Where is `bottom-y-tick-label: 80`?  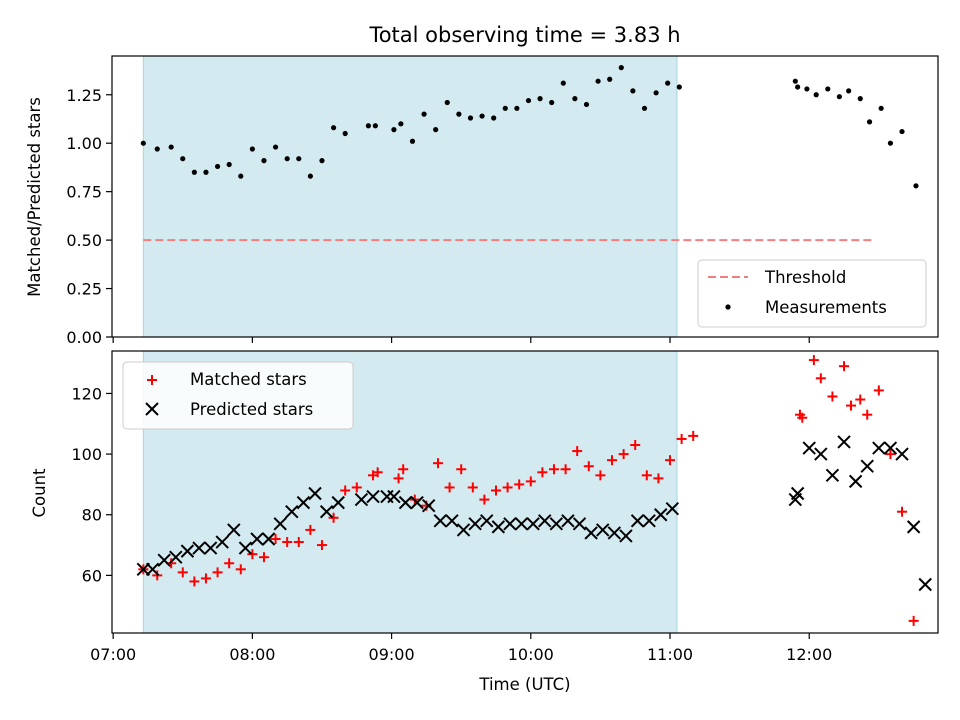 bottom-y-tick-label: 80 is located at coordinates (92, 515).